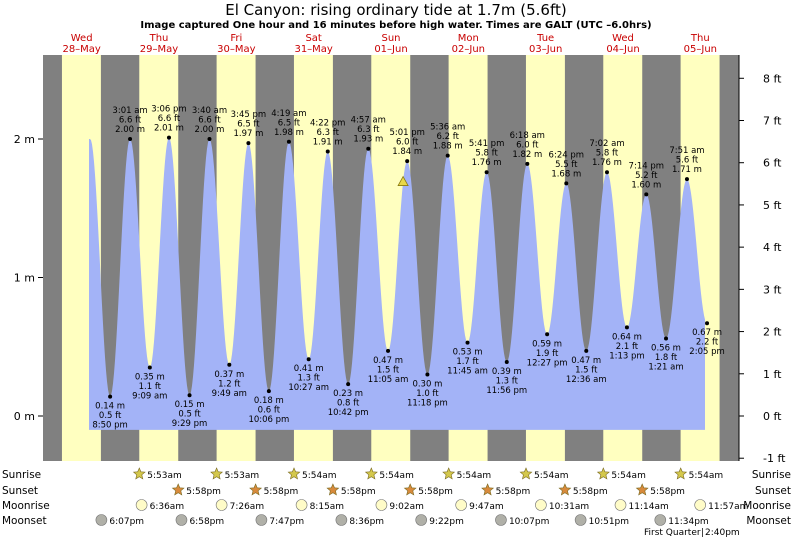 The width and height of the screenshot is (793, 542). What do you see at coordinates (82, 38) in the screenshot?
I see `day-weekday: Wed` at bounding box center [82, 38].